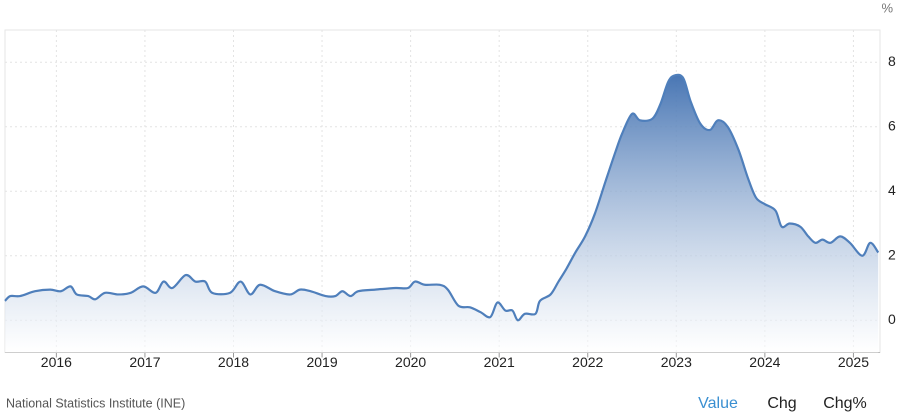 The image size is (900, 420). What do you see at coordinates (718, 403) in the screenshot?
I see `tab-value: Value` at bounding box center [718, 403].